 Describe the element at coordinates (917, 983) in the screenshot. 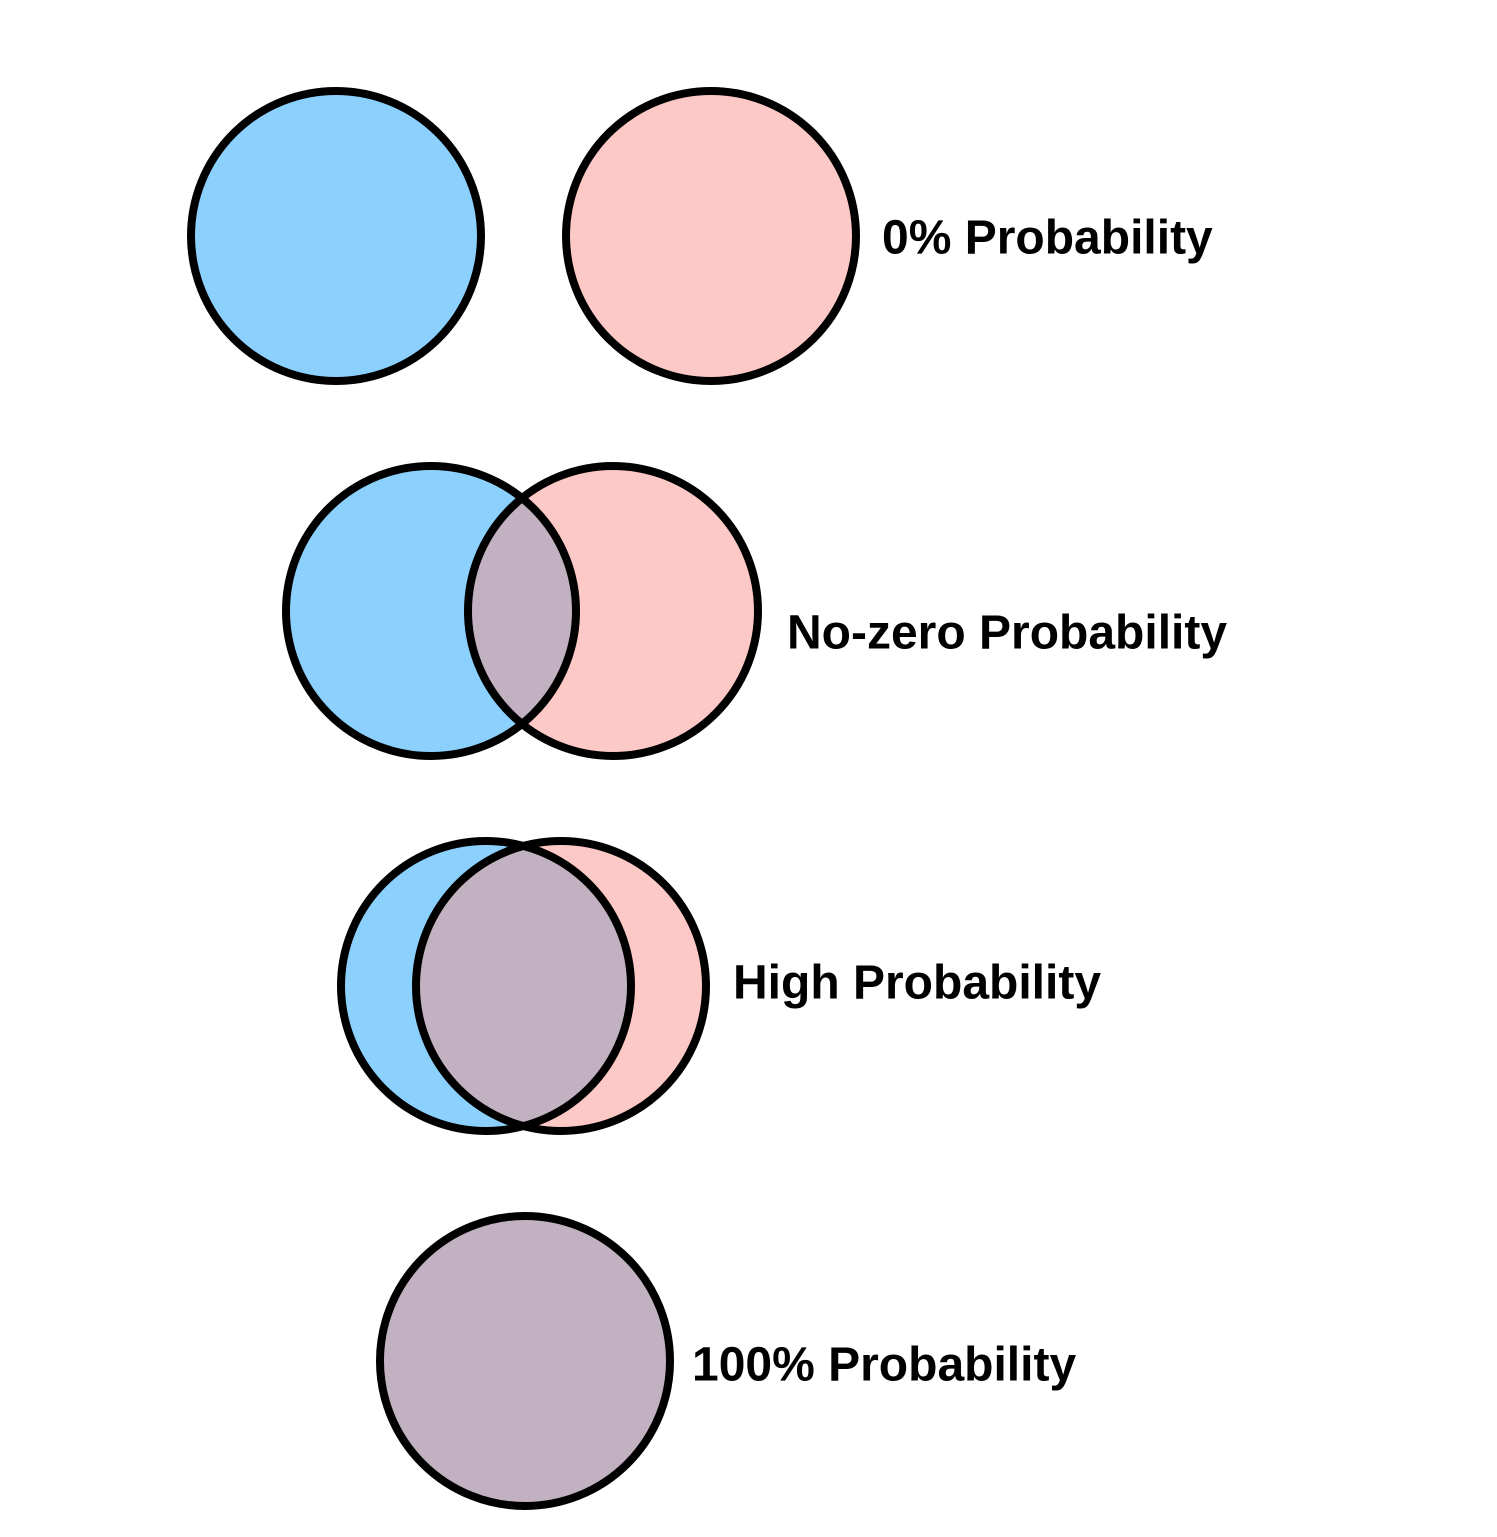

I see `row-label: High Probability` at that location.